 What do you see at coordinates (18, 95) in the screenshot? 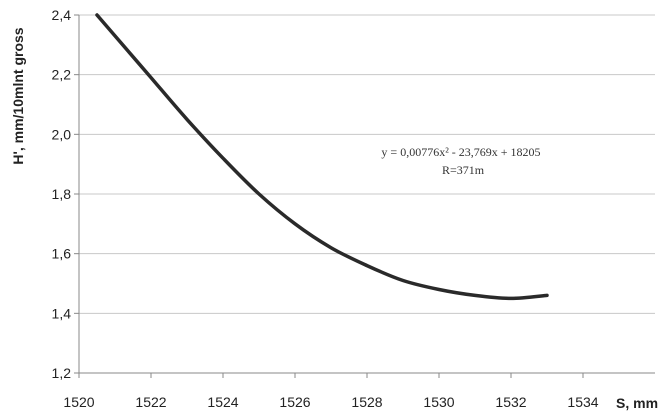
I see `y-axis-title: H', mm/10mlnt gross` at bounding box center [18, 95].